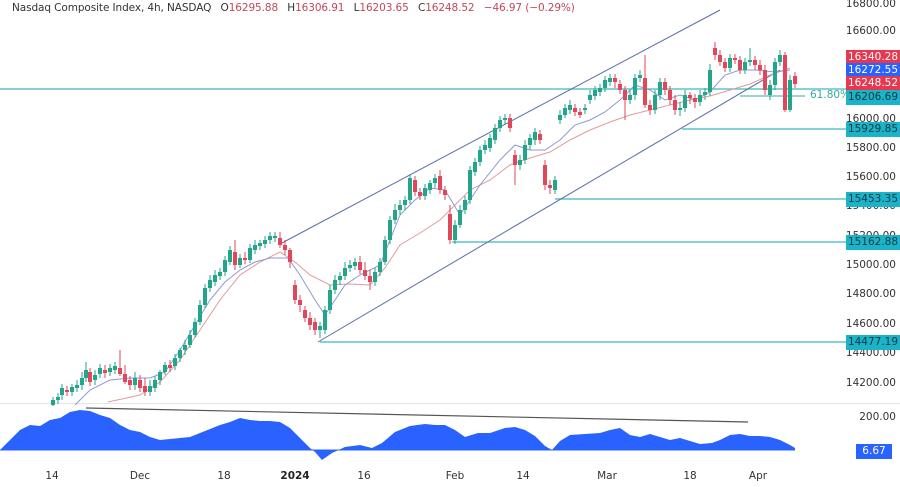 The width and height of the screenshot is (900, 487). I want to click on fib-label: 61.80%, so click(830, 95).